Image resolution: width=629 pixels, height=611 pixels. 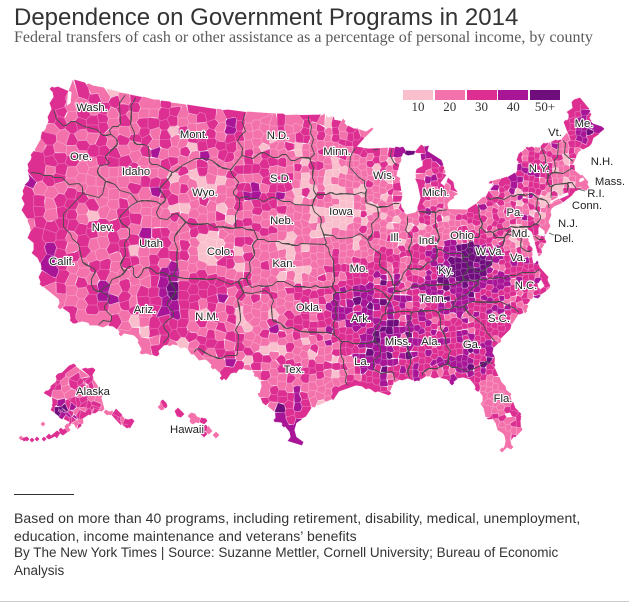 I want to click on svg-text: Ky., so click(x=445, y=271).